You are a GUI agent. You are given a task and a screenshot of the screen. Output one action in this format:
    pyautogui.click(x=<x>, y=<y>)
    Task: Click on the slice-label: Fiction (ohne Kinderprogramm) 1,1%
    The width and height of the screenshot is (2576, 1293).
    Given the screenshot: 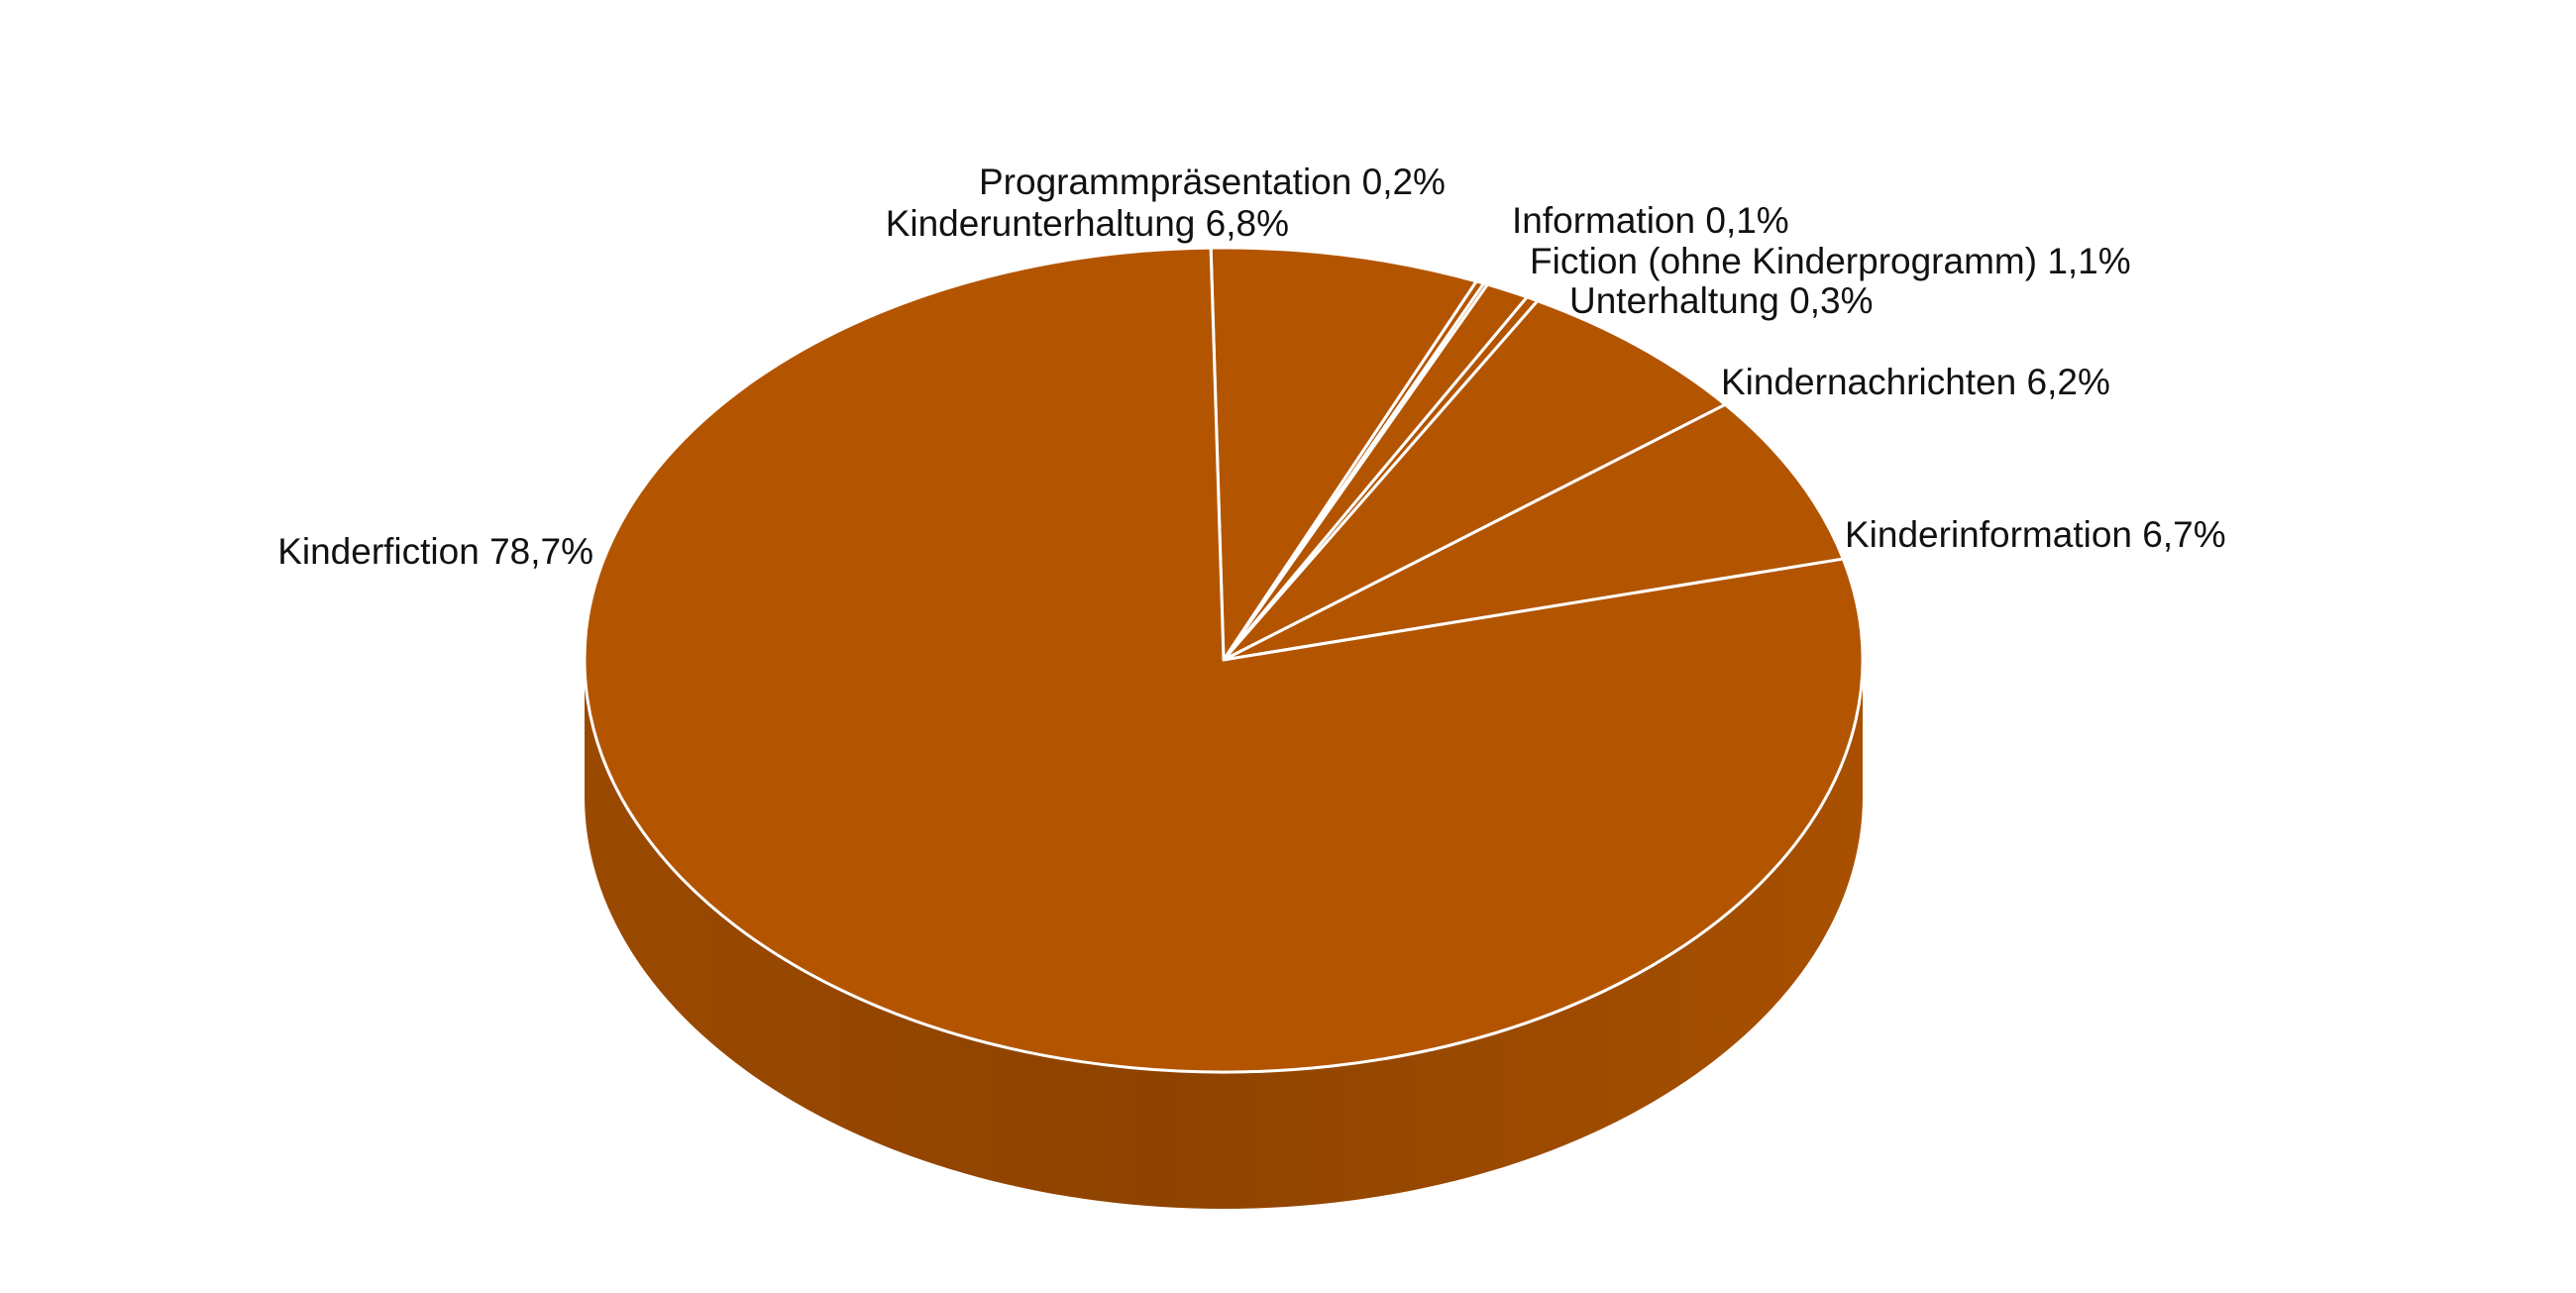 What is the action you would take?
    pyautogui.click(x=1830, y=261)
    